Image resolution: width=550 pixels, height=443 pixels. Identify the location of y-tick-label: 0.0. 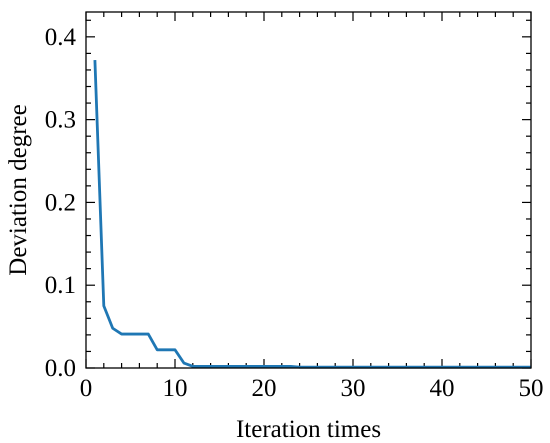
(60, 368).